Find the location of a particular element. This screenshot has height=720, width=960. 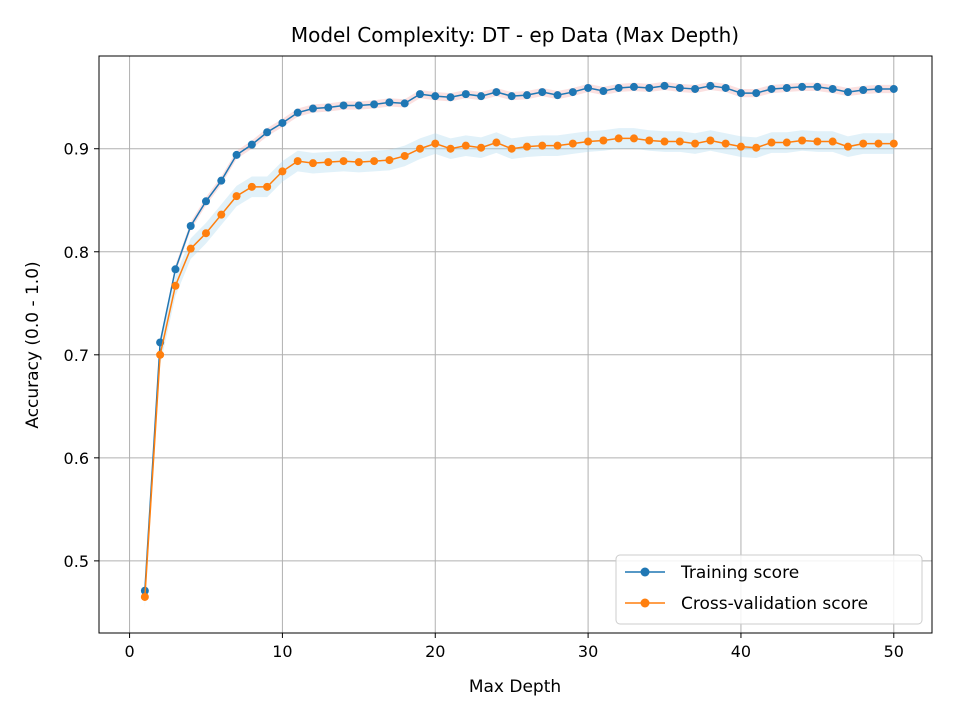

y-tick-label: 0.5 is located at coordinates (76, 561).